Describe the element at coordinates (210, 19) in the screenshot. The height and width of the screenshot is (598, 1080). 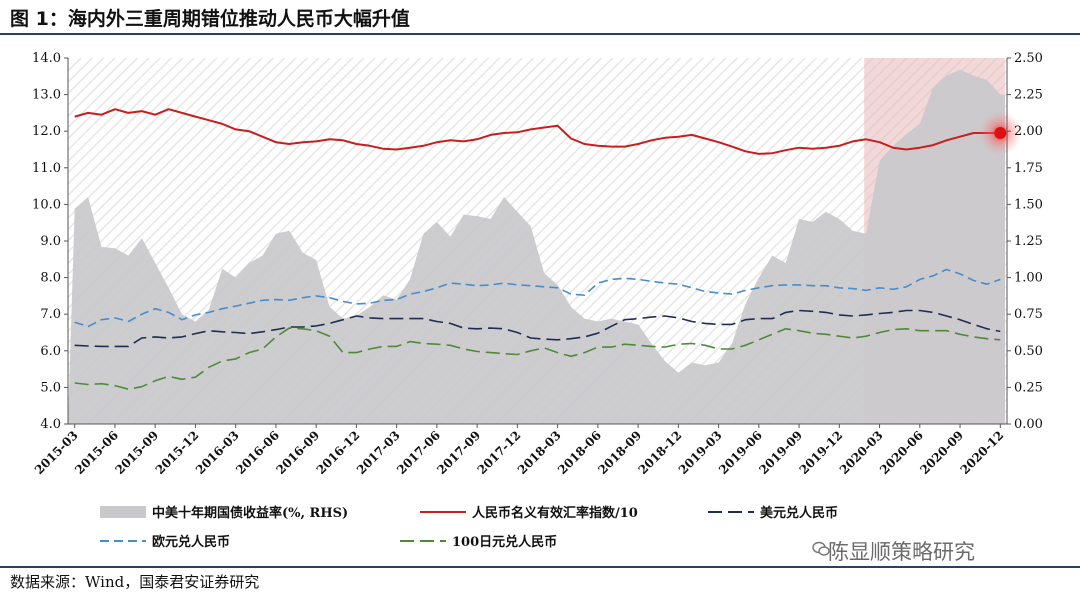
I see `figure-title: 图 1：海内外三重周期错位推动人民币大幅升值` at that location.